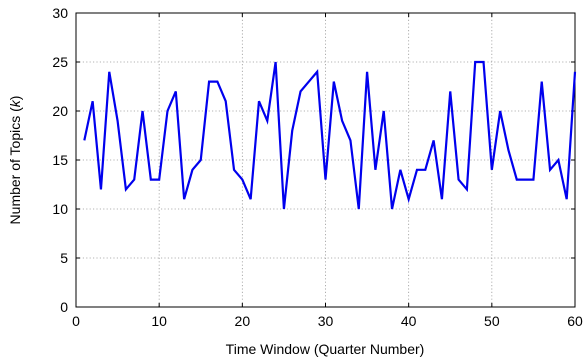  Describe the element at coordinates (60, 209) in the screenshot. I see `y-tick-label: 10` at that location.